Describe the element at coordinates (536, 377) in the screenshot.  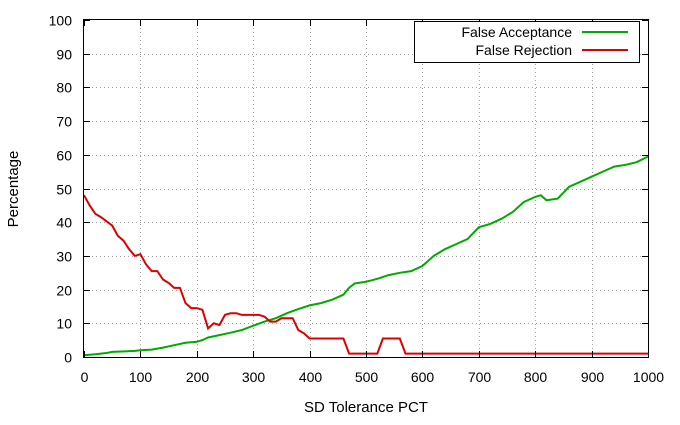
I see `x-tick-label-800: 800` at that location.